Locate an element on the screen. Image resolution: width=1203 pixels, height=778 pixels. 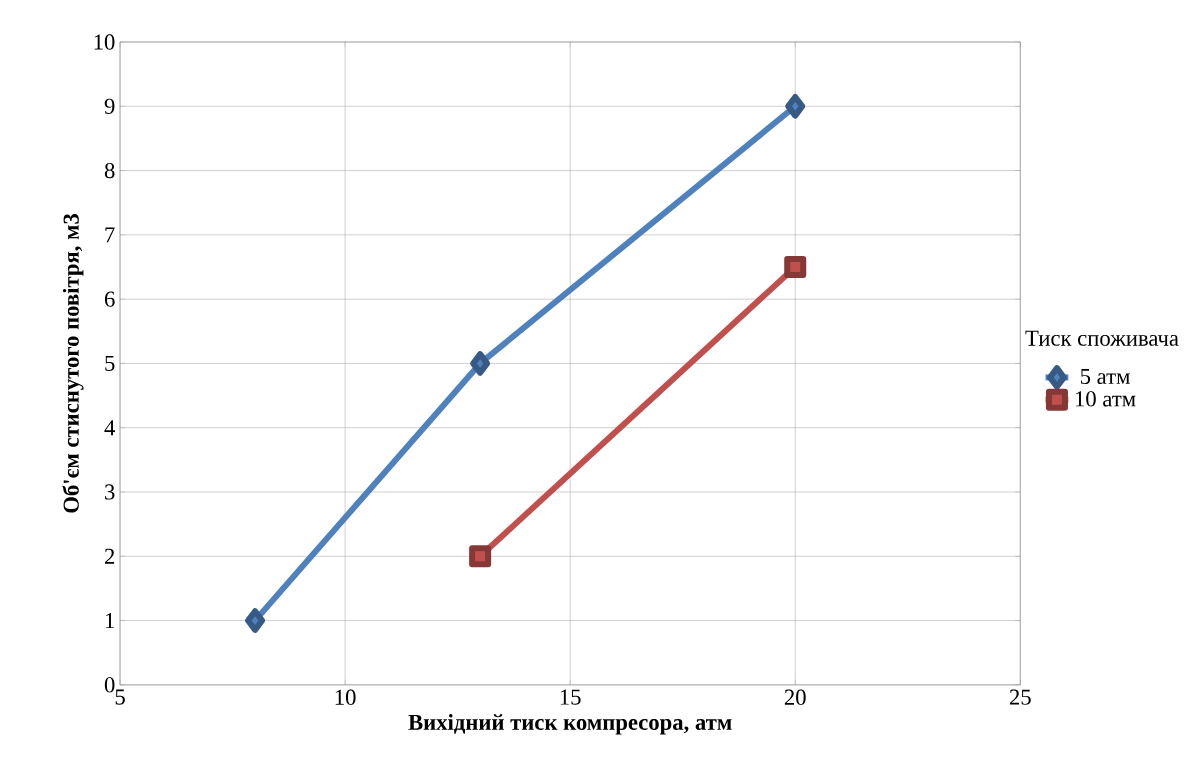
x-tick-label: 15 is located at coordinates (570, 697).